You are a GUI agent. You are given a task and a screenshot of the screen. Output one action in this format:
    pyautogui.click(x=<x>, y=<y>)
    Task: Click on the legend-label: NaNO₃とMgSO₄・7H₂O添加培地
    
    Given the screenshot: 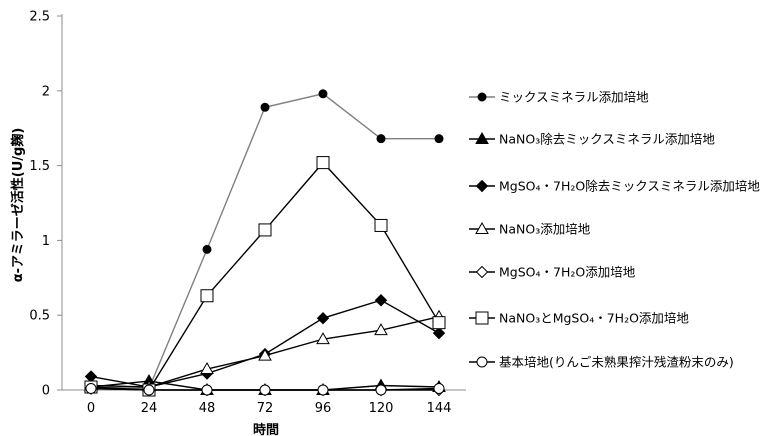 What is the action you would take?
    pyautogui.click(x=594, y=318)
    